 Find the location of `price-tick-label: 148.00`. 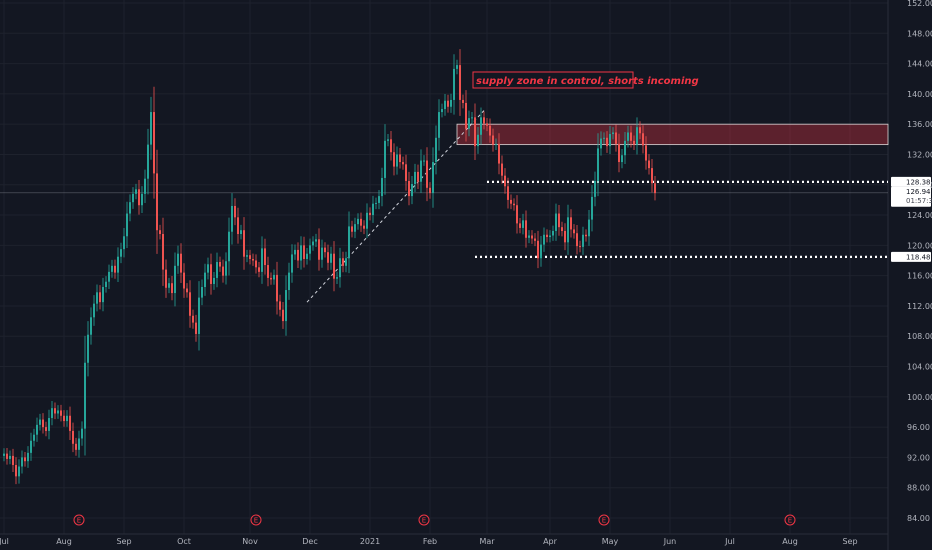

price-tick-label: 148.00 is located at coordinates (919, 33).